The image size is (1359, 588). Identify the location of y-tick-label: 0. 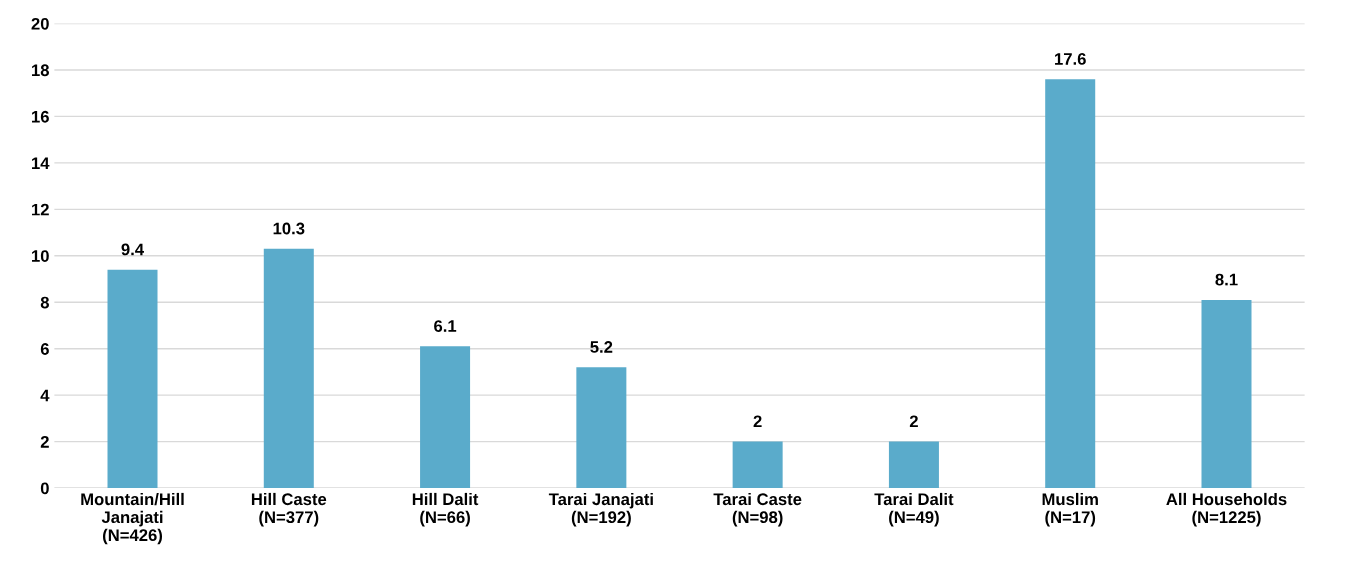
(44, 488).